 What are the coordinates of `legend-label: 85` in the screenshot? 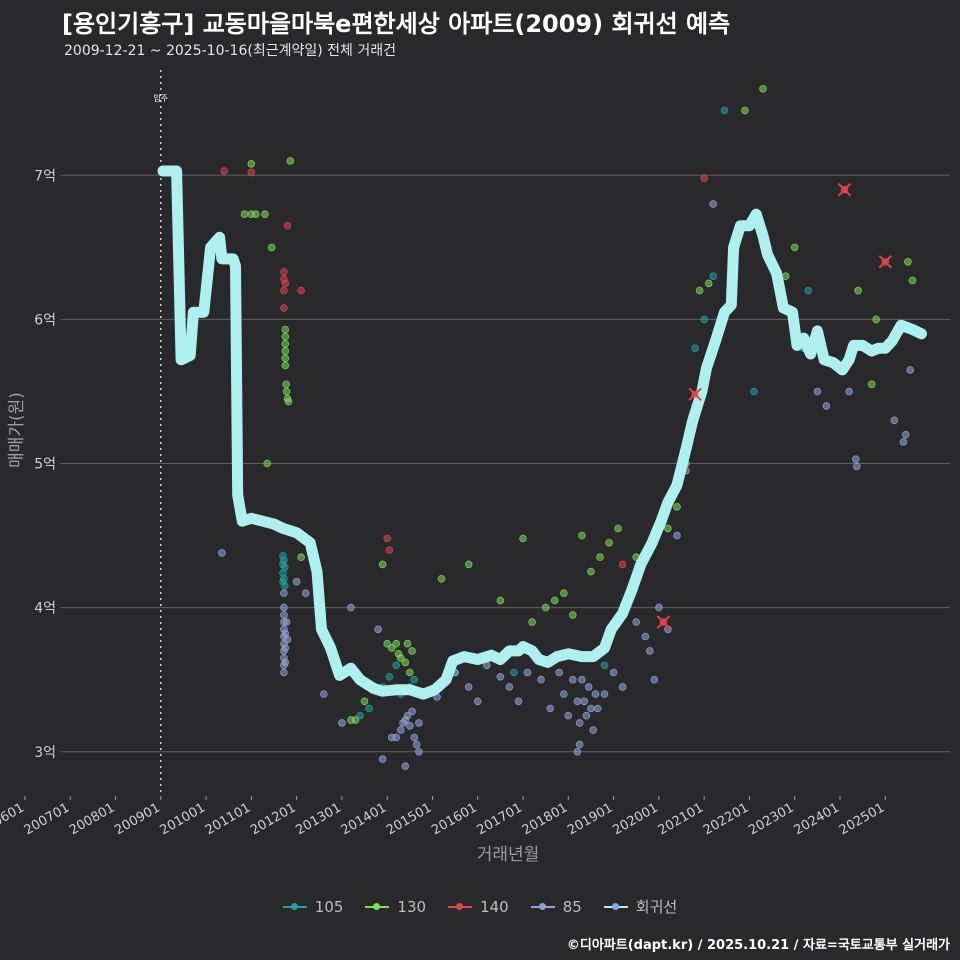 It's located at (572, 906).